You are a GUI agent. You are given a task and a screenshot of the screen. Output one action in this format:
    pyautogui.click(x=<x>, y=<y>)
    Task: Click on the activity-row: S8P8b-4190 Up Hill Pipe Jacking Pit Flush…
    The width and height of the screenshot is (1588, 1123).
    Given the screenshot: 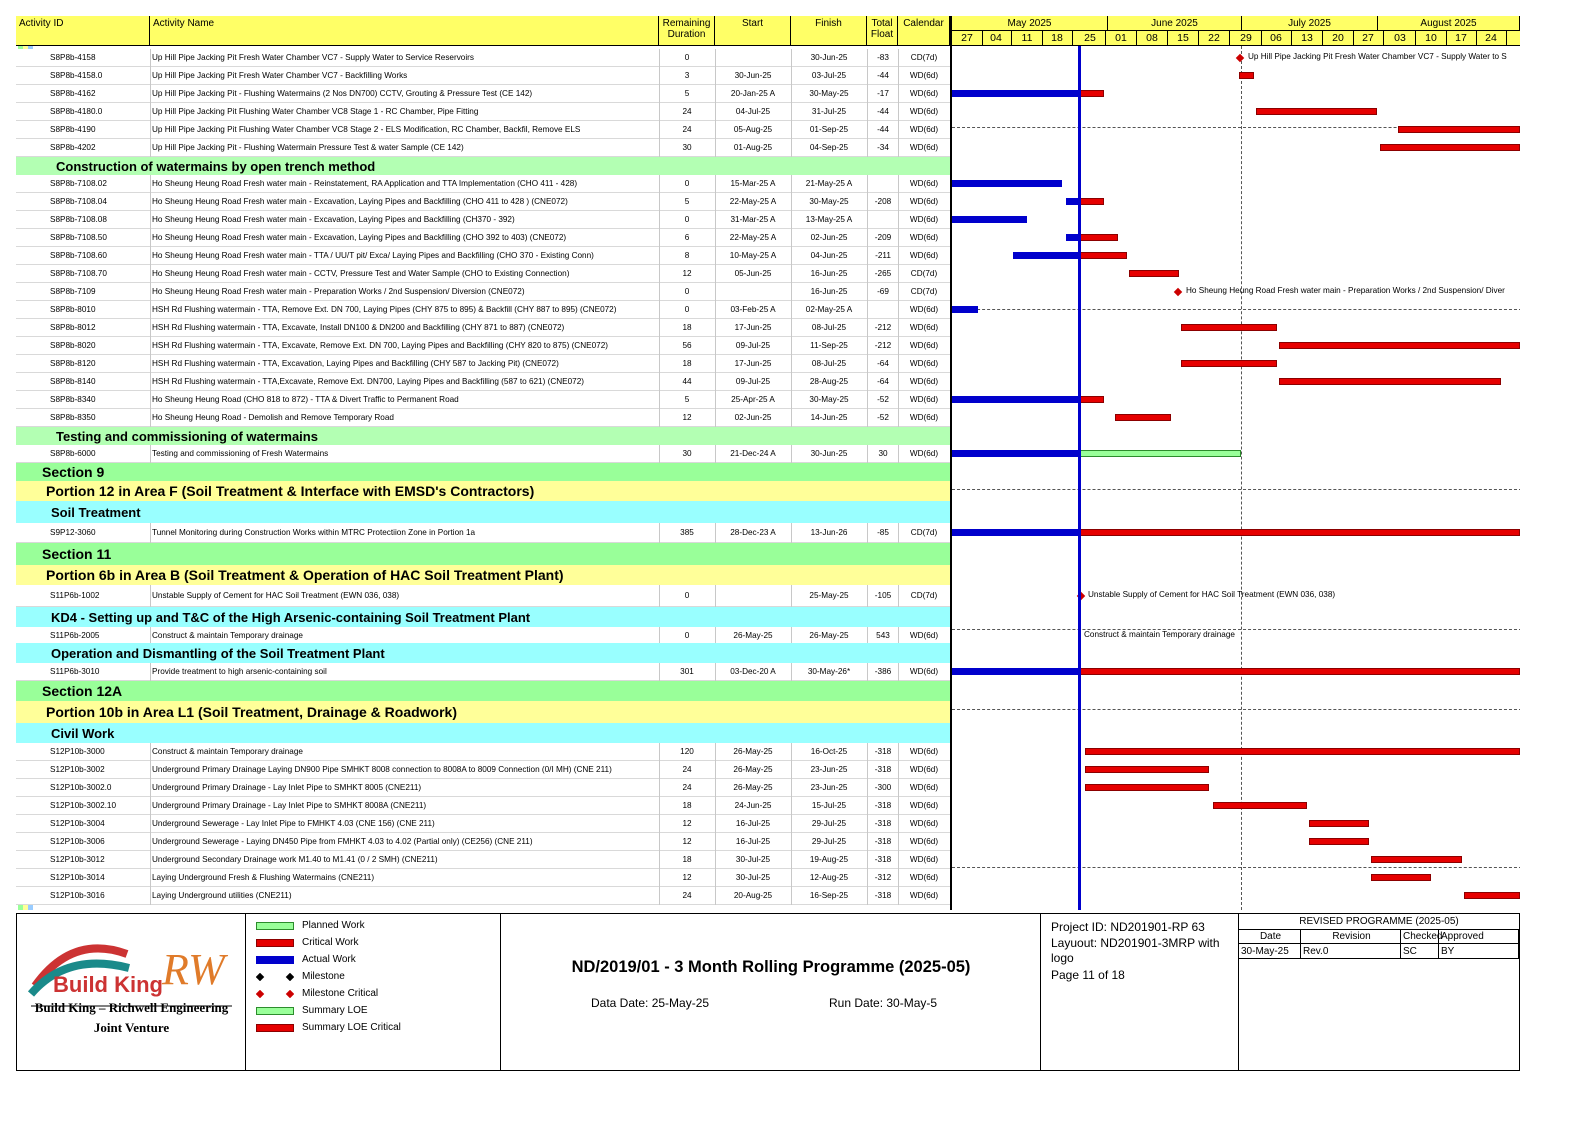 What is the action you would take?
    pyautogui.click(x=483, y=130)
    